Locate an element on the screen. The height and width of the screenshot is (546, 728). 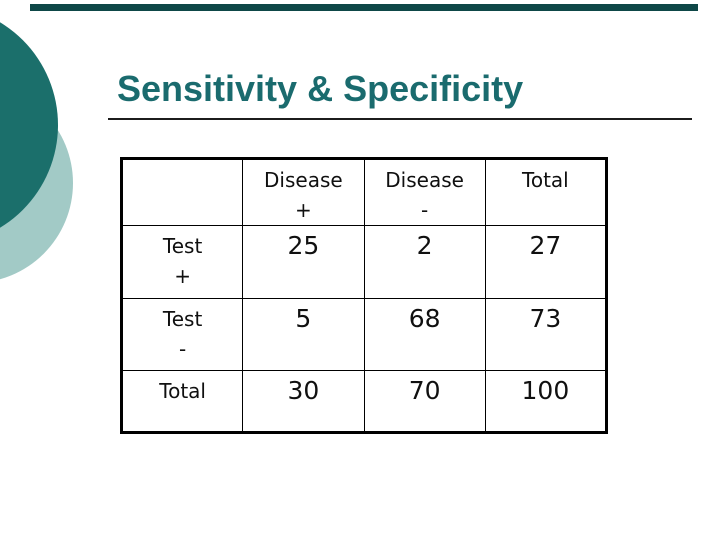
table-header-row: Disease + Disease - Total is located at coordinates (364, 192).